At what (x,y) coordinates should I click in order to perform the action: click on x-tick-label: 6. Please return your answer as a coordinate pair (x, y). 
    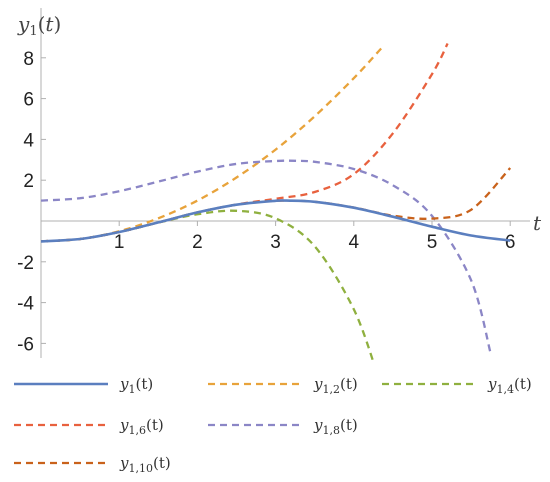
    Looking at the image, I should click on (510, 242).